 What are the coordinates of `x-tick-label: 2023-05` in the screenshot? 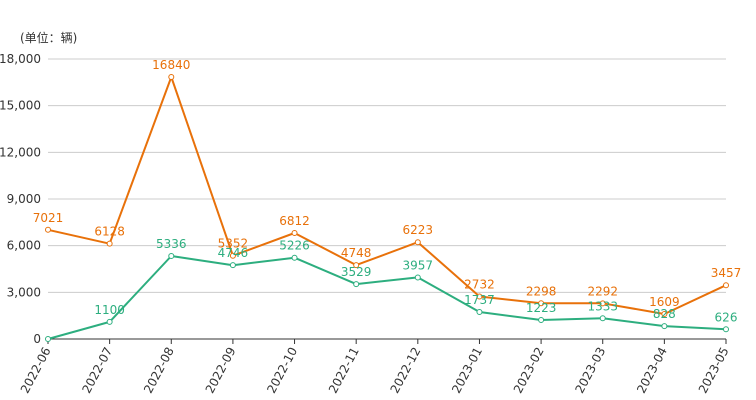 It's located at (714, 370).